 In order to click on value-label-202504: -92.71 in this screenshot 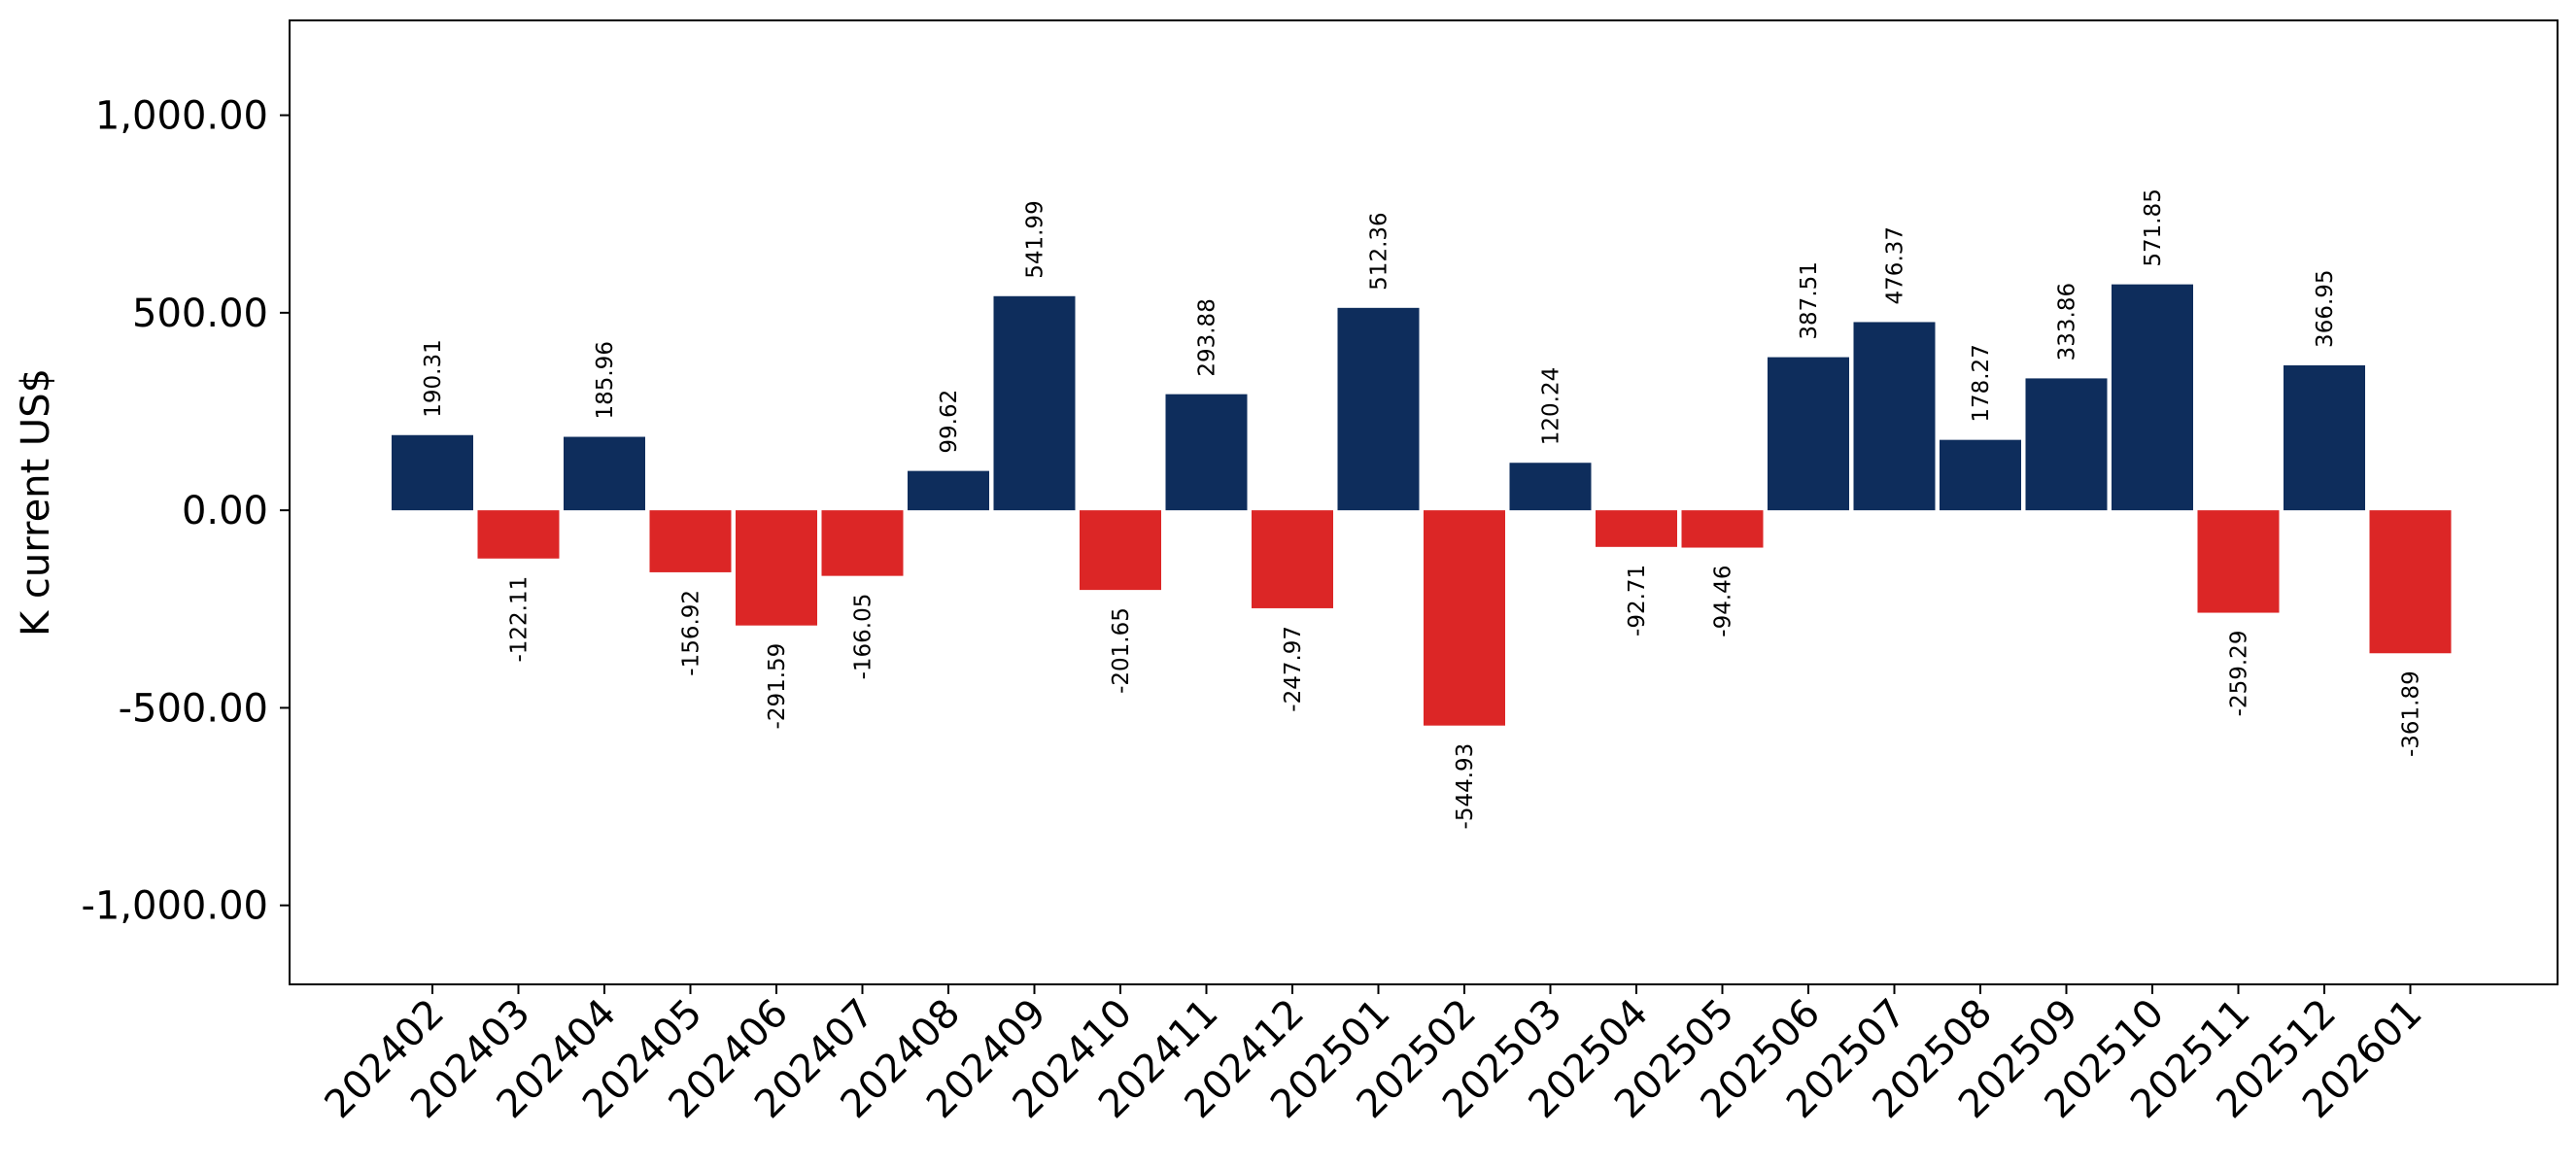, I will do `click(1638, 600)`.